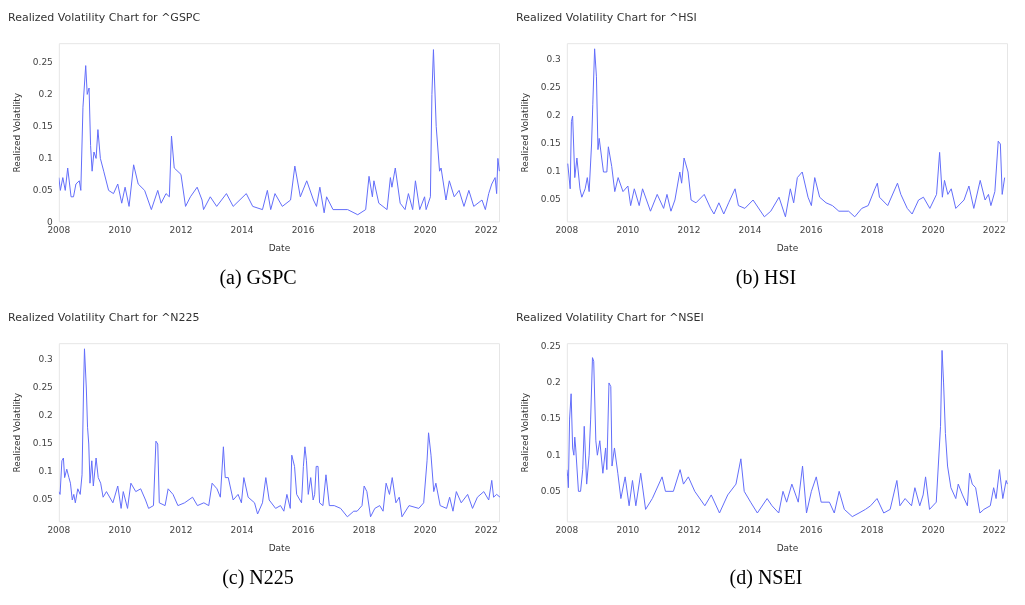 This screenshot has height=605, width=1025. I want to click on text: (d) NSEI, so click(766, 577).